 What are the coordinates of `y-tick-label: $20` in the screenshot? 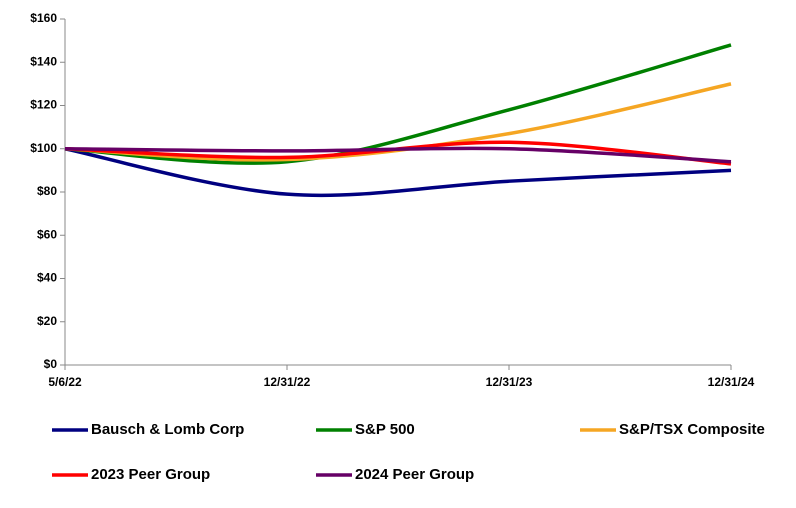 It's located at (47, 321).